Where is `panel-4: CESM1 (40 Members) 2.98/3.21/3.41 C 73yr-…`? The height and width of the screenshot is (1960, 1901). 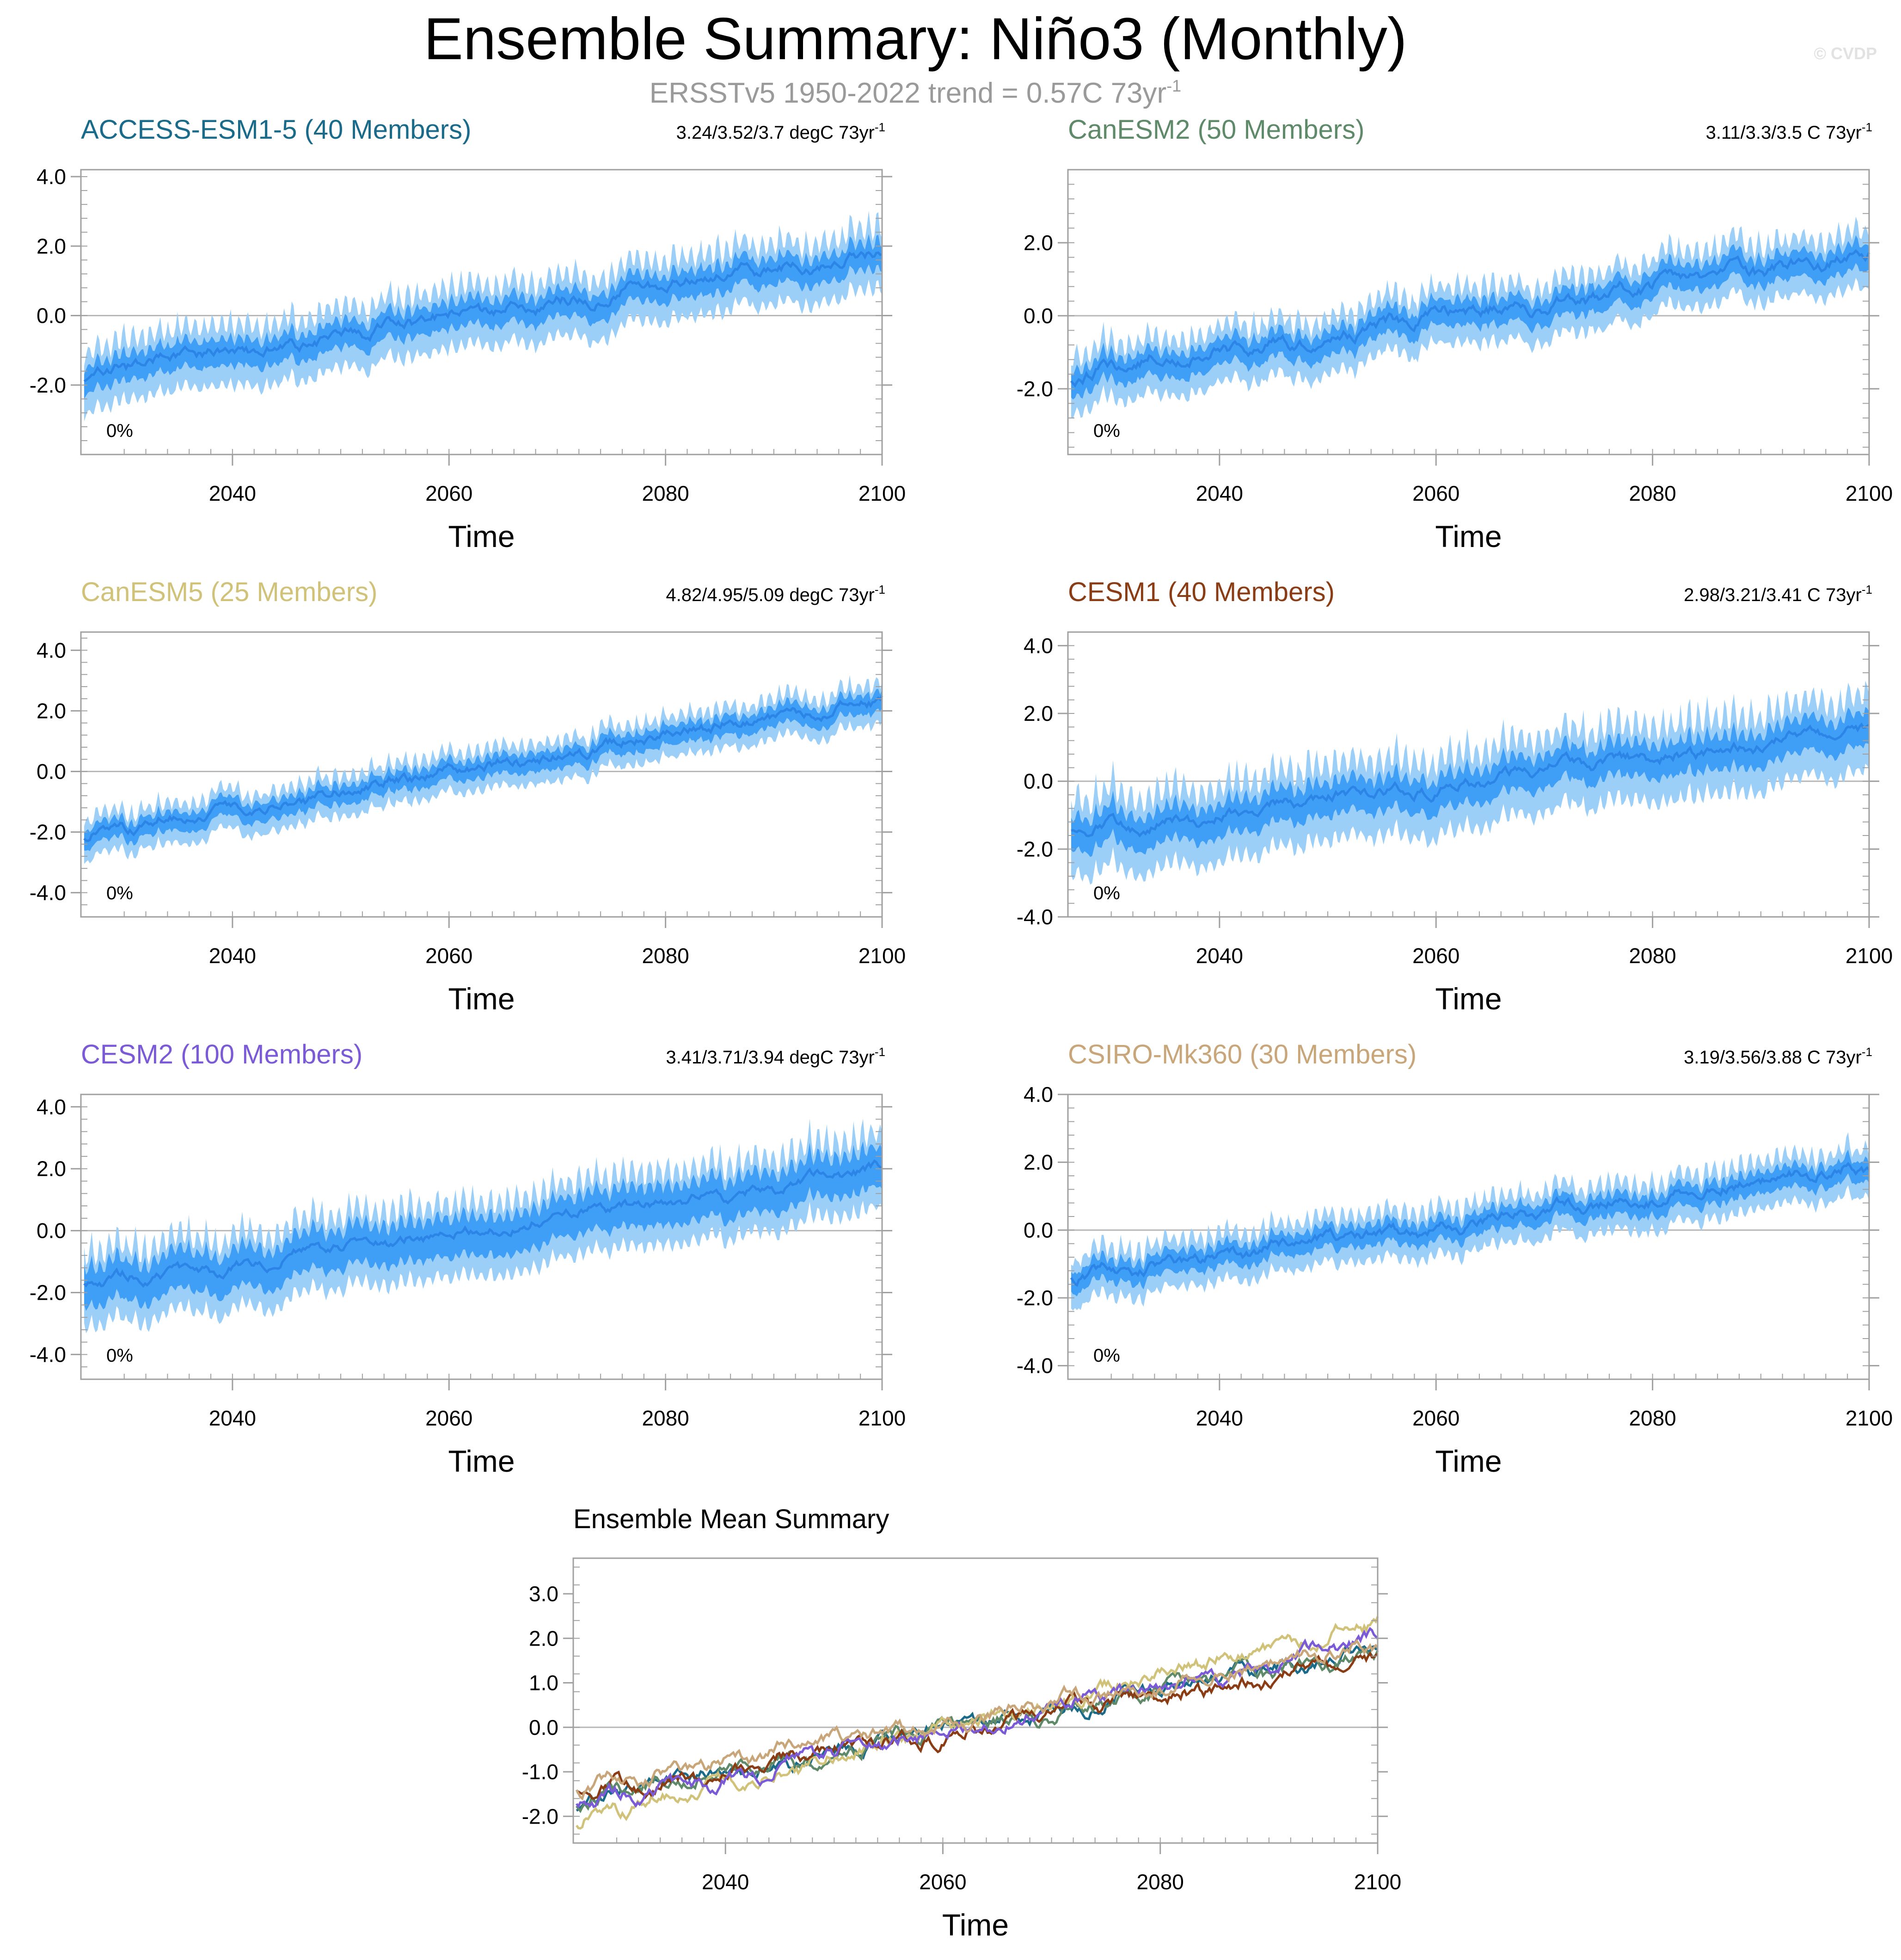
panel-4: CESM1 (40 Members) 2.98/3.21/3.41 C 73yr-… is located at coordinates (1455, 796).